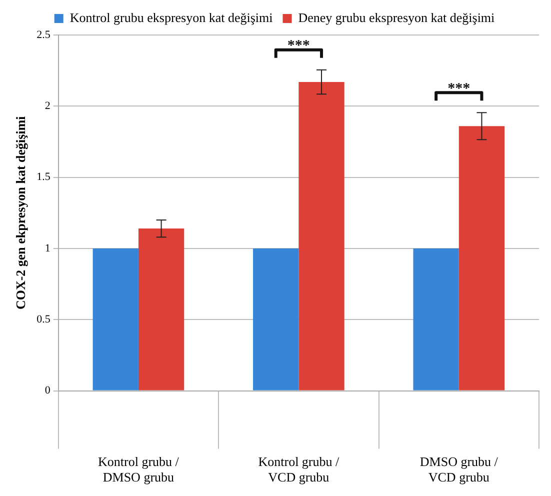 Image resolution: width=551 pixels, height=496 pixels. I want to click on y-tick-label: 2, so click(47, 106).